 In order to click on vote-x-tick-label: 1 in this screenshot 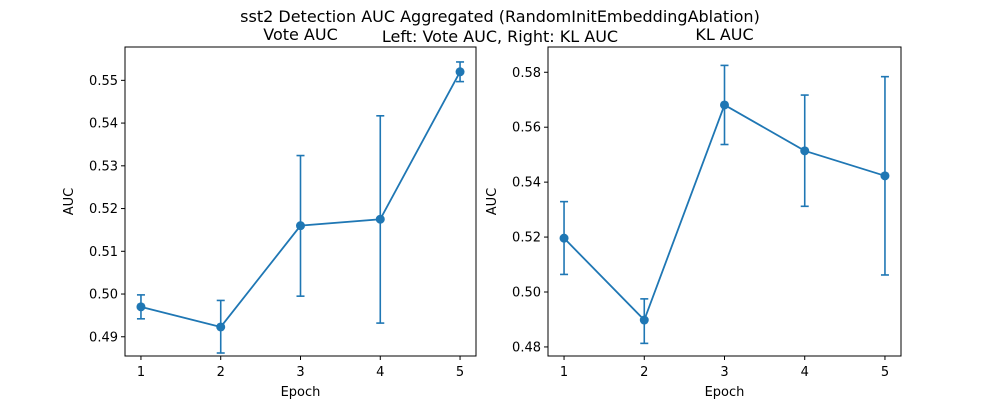, I will do `click(141, 372)`.